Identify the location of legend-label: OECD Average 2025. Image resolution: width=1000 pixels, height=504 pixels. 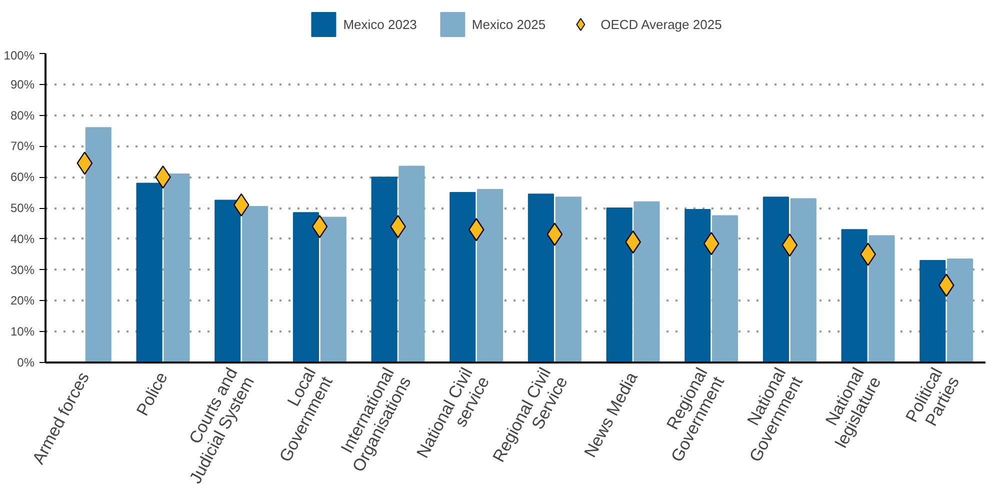
(661, 24).